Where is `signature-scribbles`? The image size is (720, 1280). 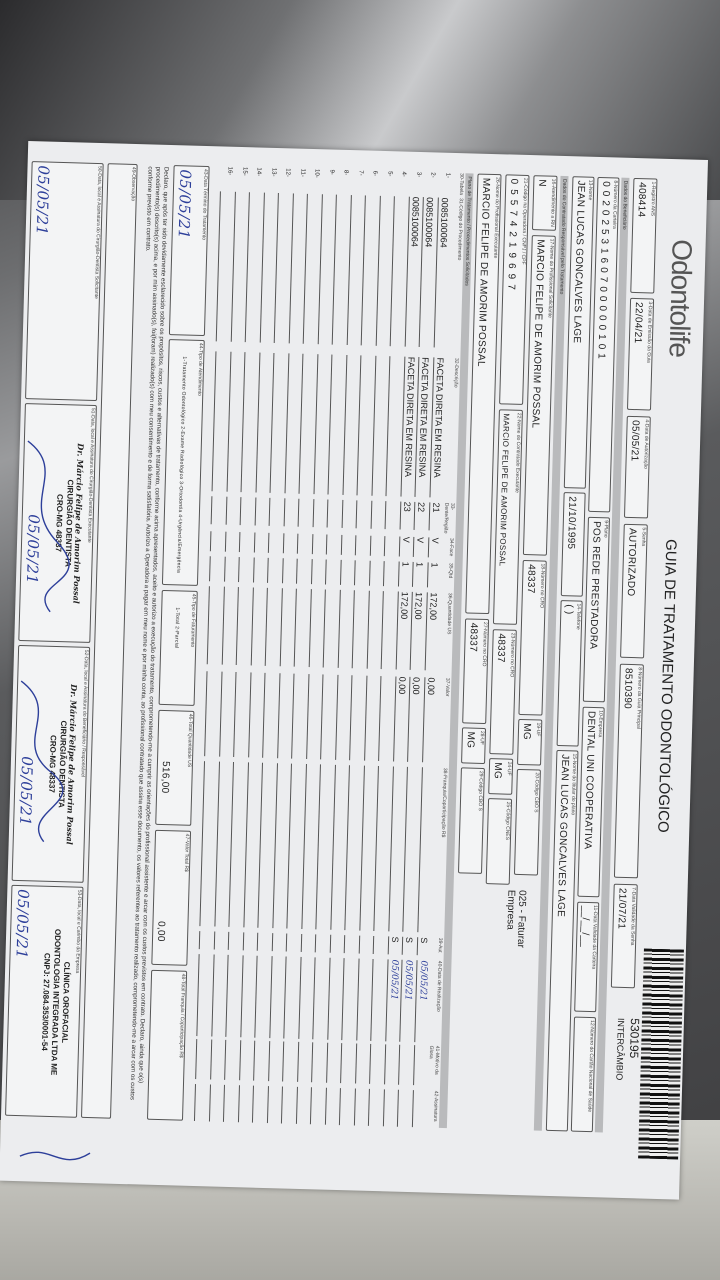 signature-scribbles is located at coordinates (55, 800).